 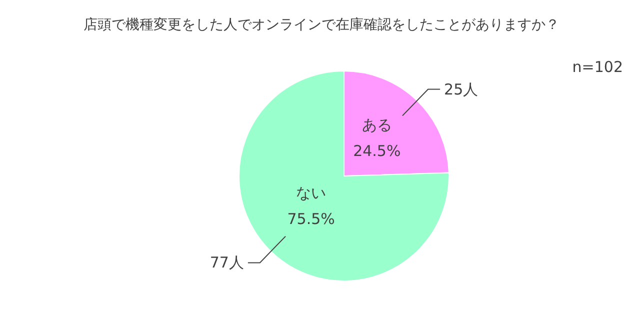 I want to click on text: 75.5%, so click(x=311, y=219).